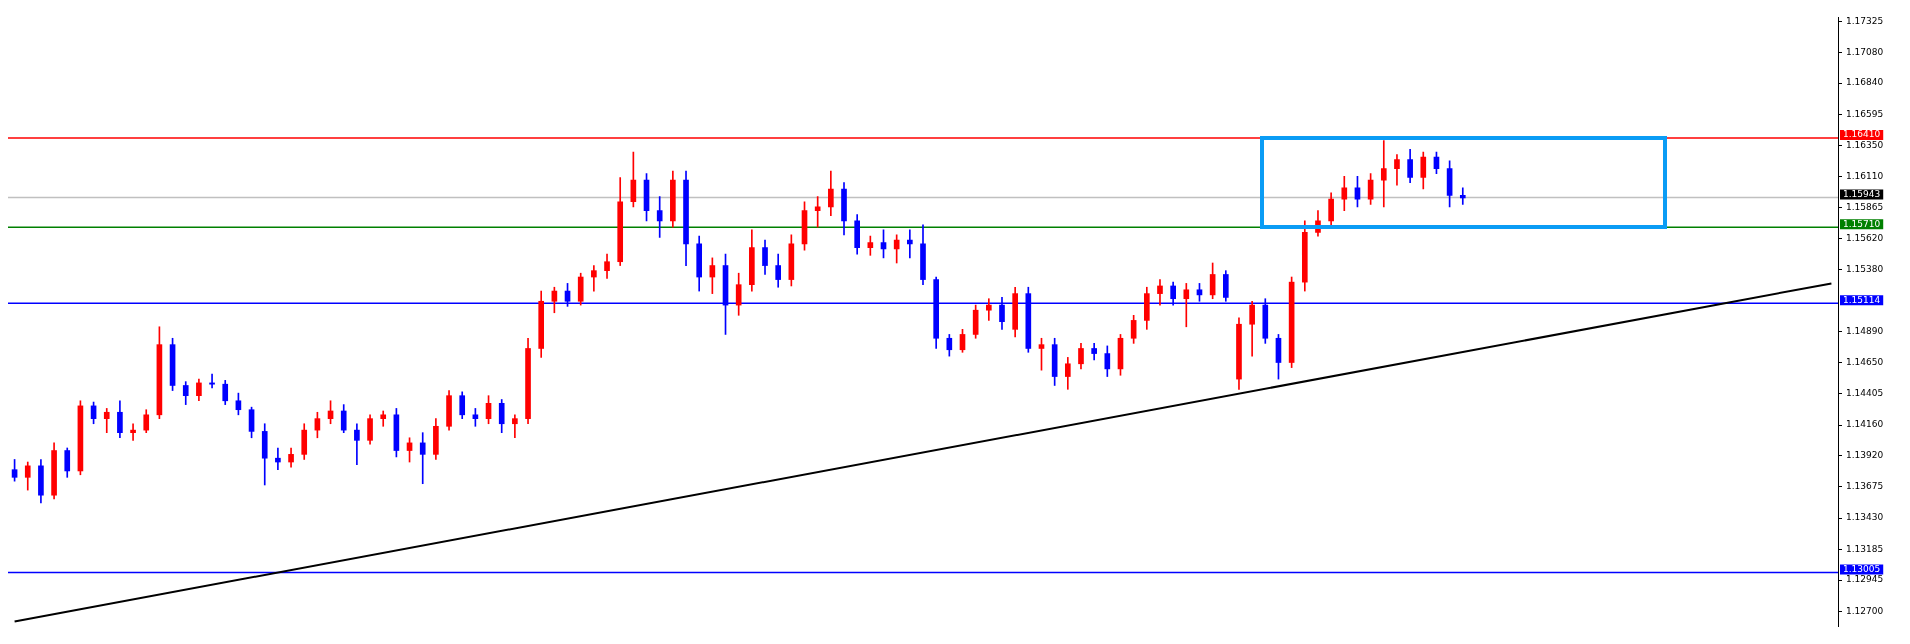 This screenshot has height=644, width=1910. I want to click on y-tick-label: 1.14160, so click(1865, 424).